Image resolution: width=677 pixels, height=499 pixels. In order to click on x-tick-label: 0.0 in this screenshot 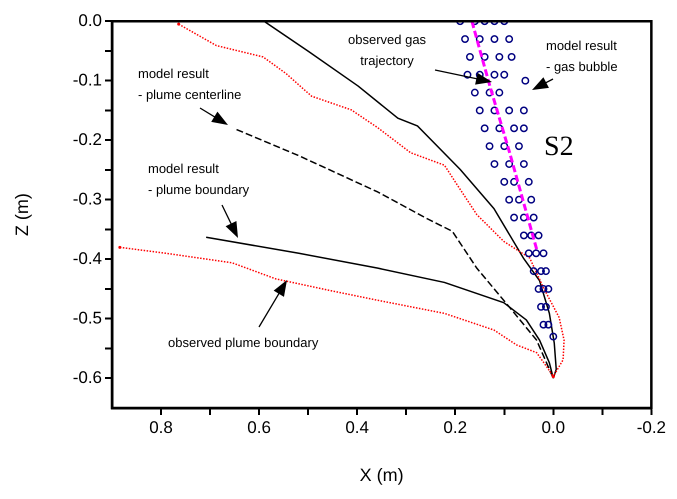, I will do `click(553, 427)`.